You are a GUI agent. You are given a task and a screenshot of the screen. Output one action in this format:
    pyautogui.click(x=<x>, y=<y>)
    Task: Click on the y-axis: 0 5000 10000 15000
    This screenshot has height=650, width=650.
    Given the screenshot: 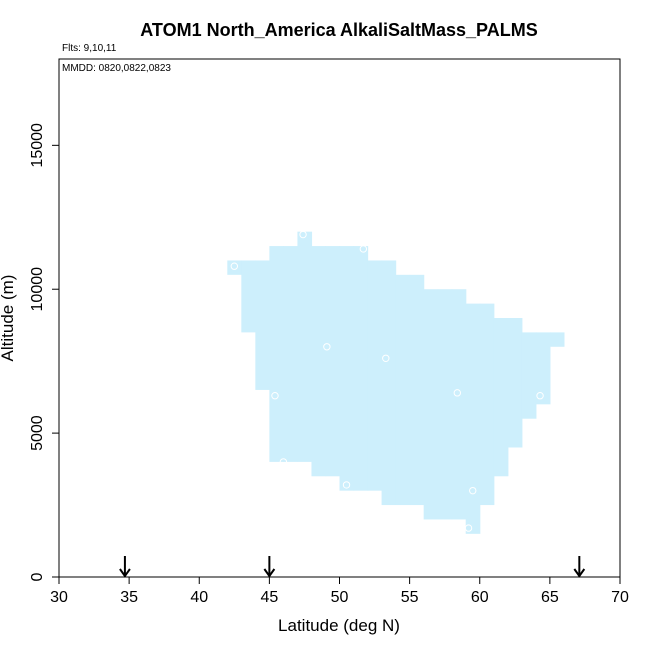 What is the action you would take?
    pyautogui.click(x=44, y=352)
    